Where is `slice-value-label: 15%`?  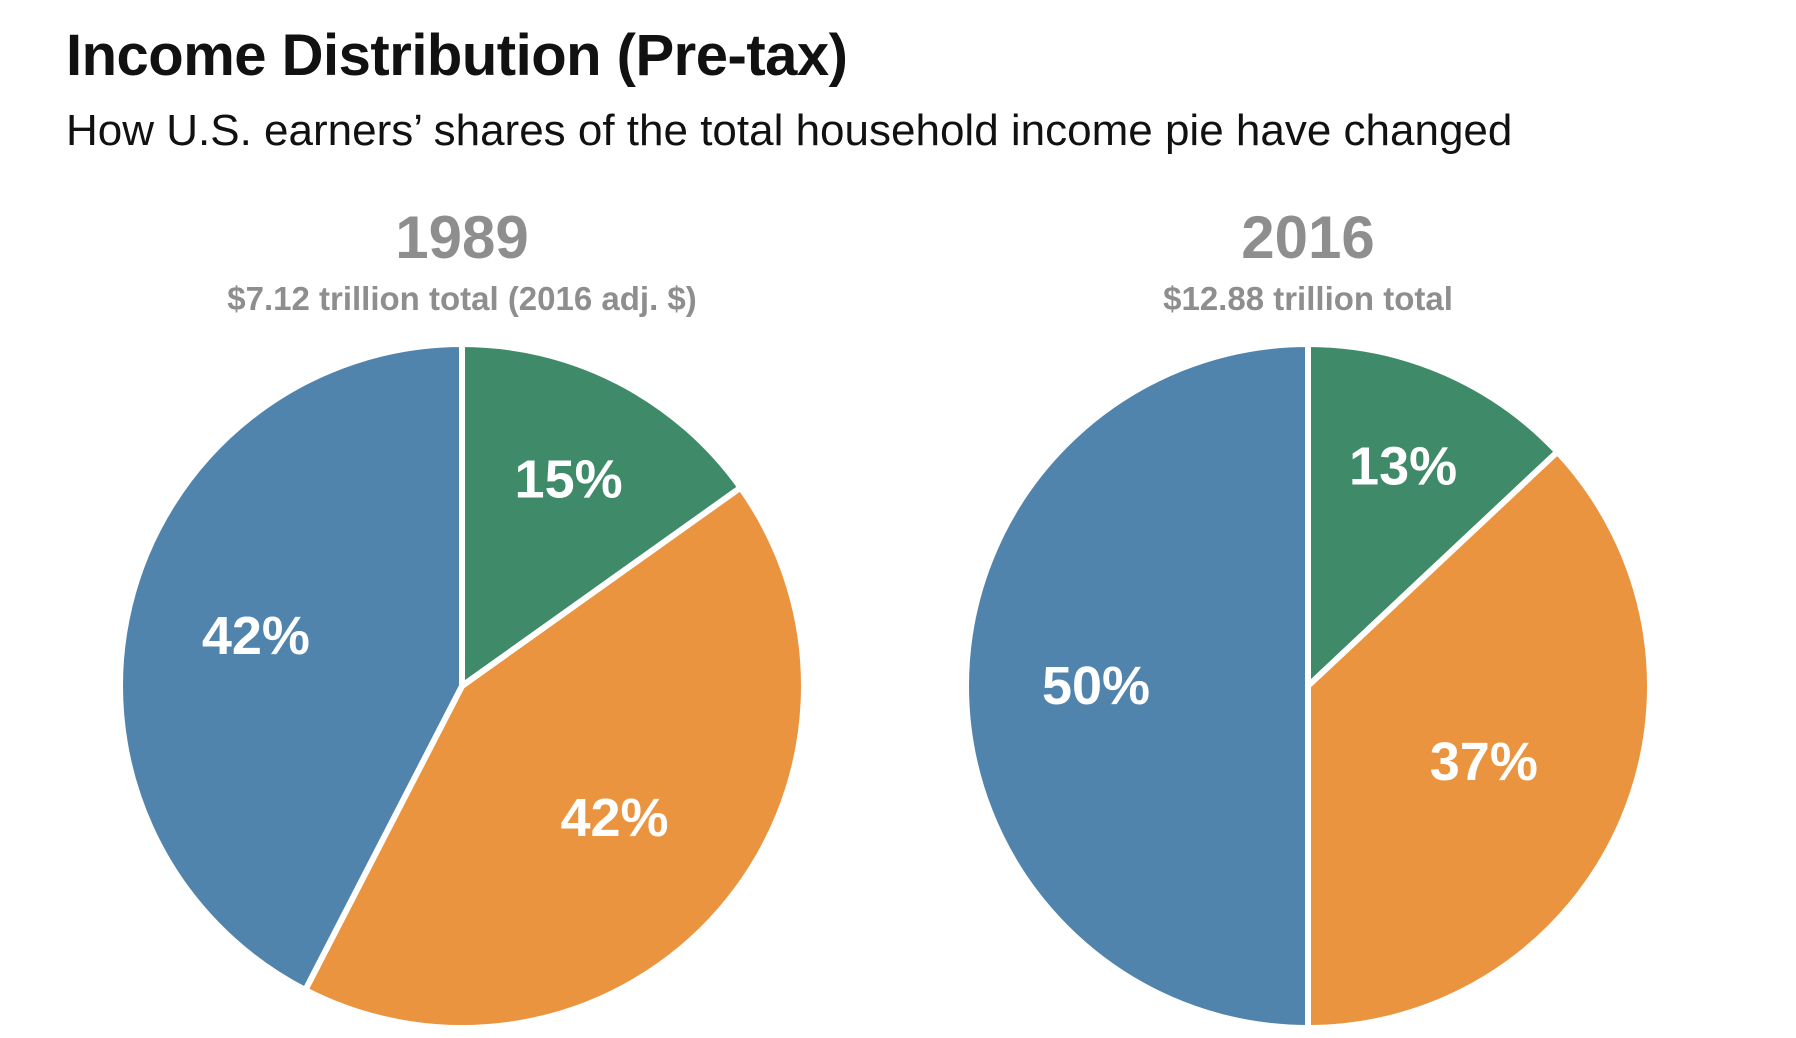 slice-value-label: 15% is located at coordinates (569, 479).